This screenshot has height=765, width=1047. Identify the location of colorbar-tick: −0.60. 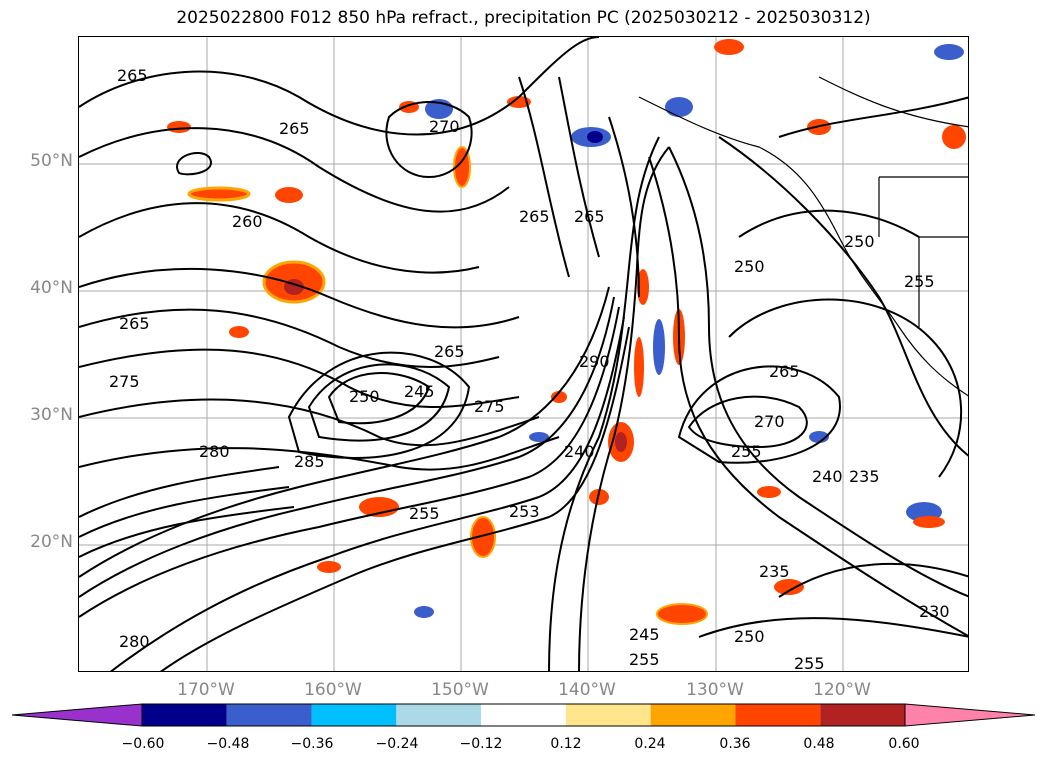
(143, 744).